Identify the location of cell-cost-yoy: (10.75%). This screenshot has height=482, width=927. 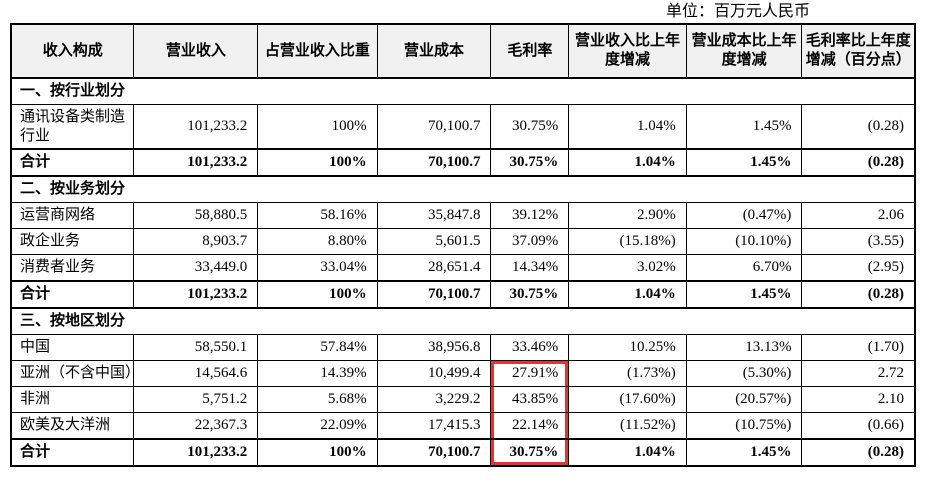
(744, 425).